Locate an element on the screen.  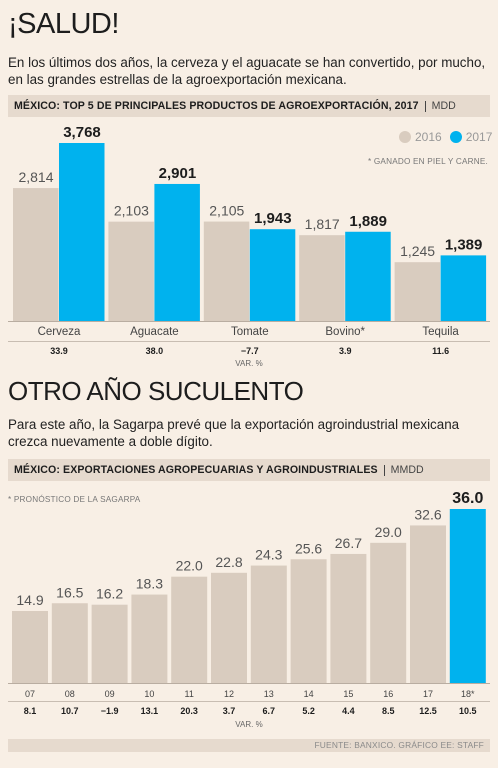
bar-18* is located at coordinates (467, 596).